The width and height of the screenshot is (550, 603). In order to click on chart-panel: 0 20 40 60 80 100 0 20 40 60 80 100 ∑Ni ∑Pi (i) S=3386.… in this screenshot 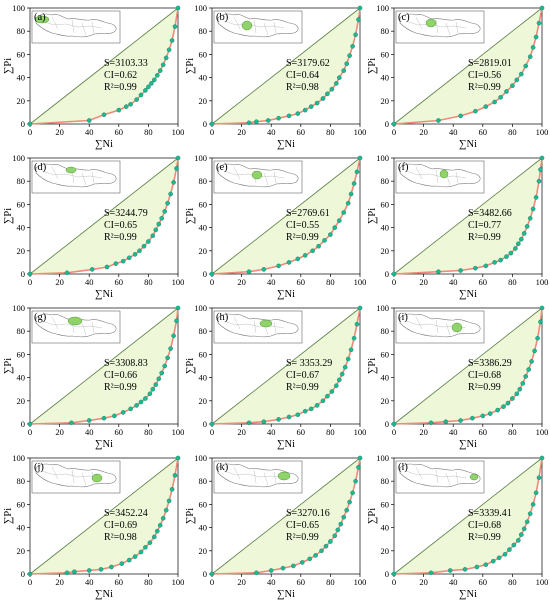, I will do `click(457, 376)`.